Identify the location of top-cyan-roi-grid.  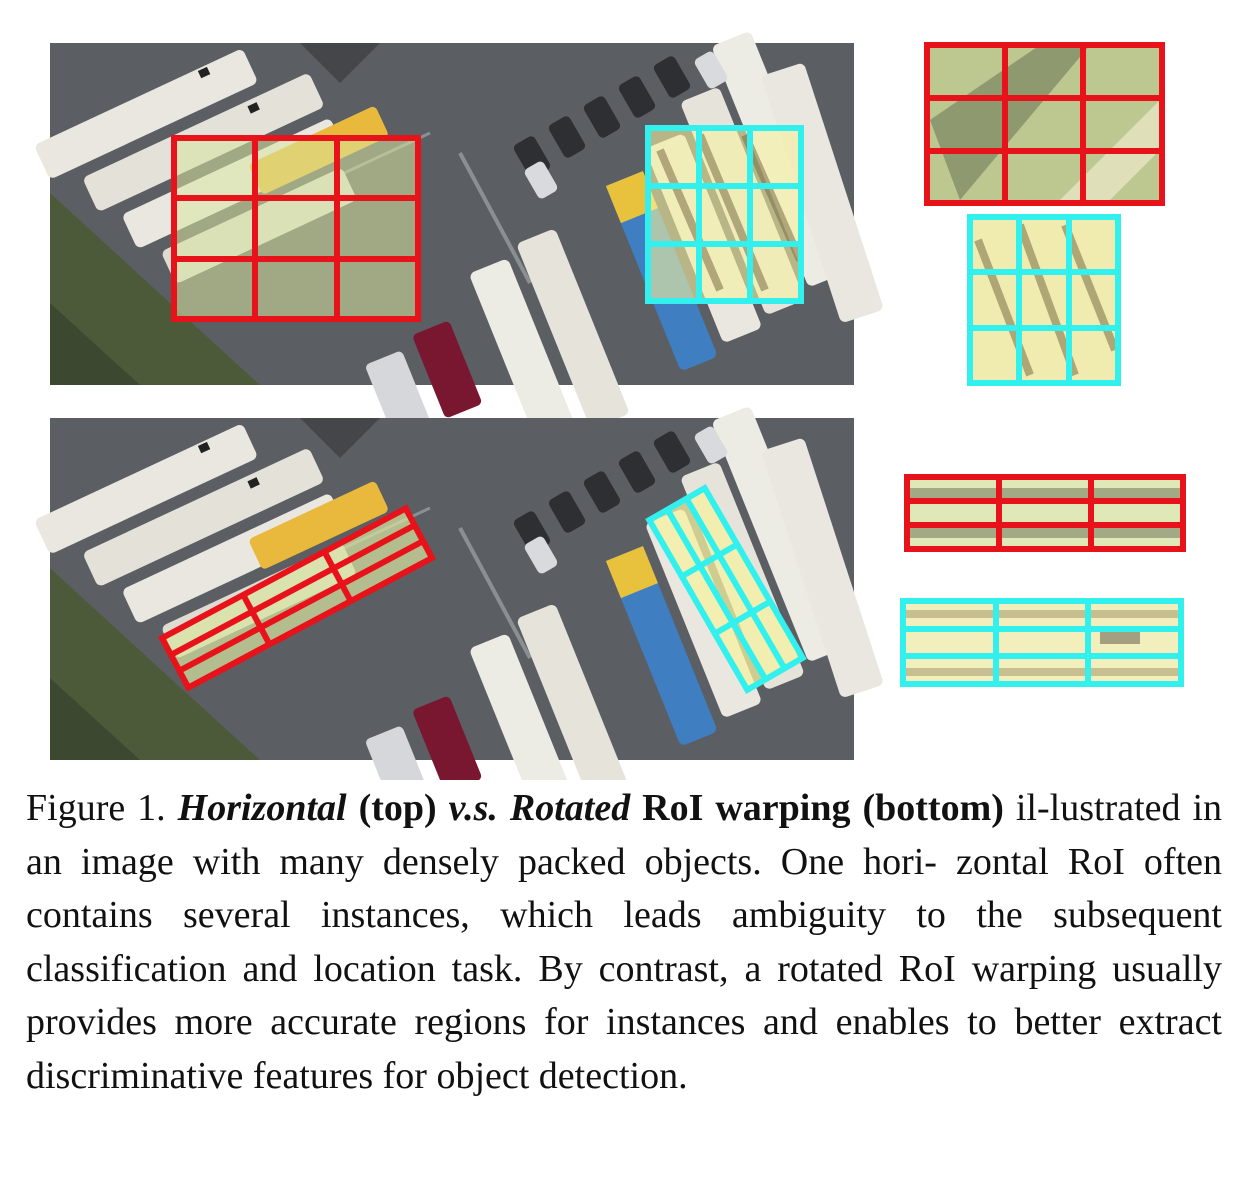
(724, 214).